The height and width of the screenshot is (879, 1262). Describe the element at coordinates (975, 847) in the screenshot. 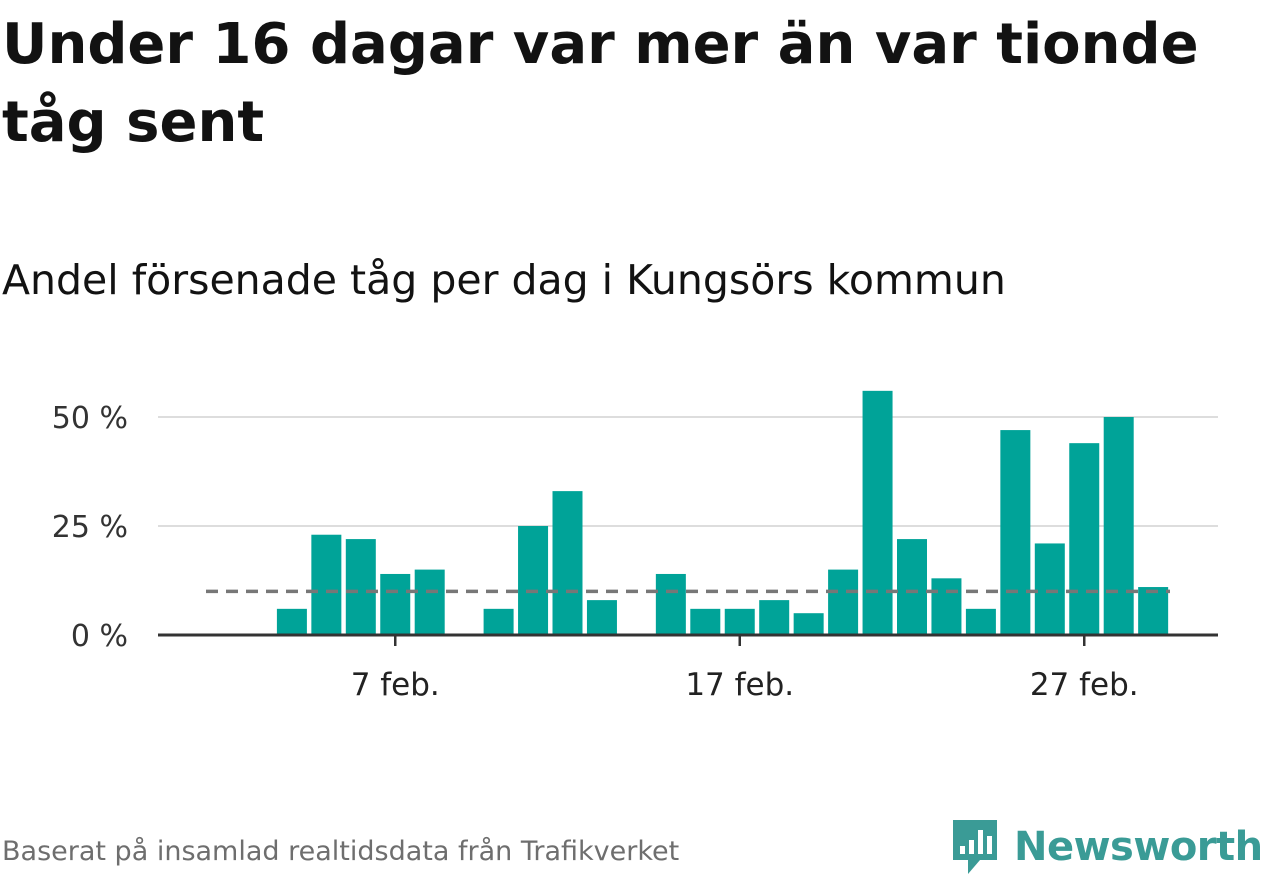

I see `newsworthy-logo-icon` at that location.